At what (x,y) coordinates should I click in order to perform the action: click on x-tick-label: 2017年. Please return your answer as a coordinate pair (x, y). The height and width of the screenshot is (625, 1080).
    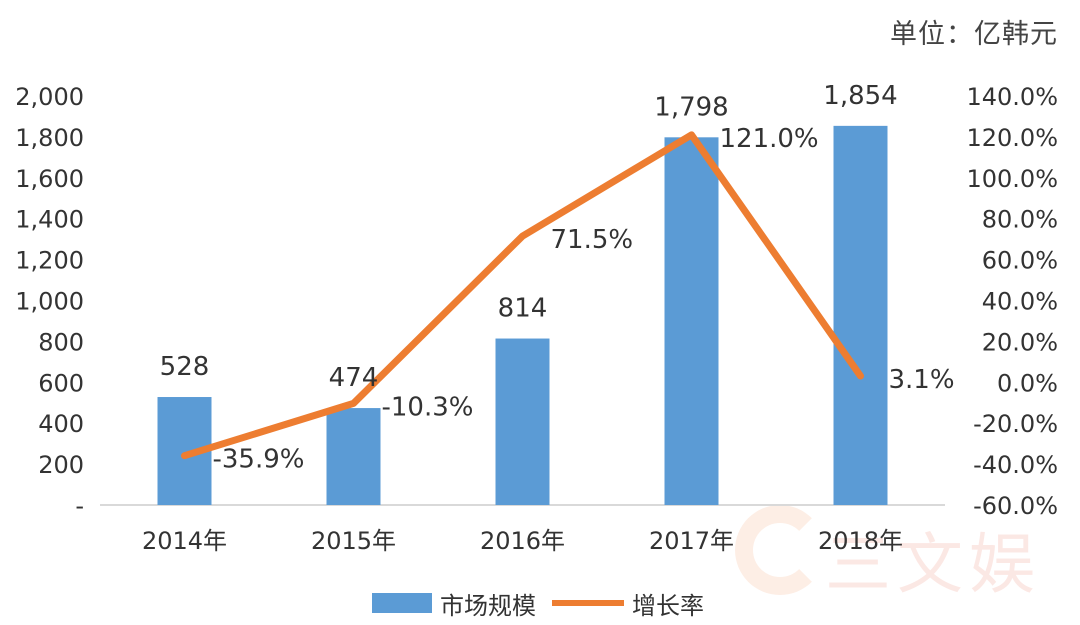
    Looking at the image, I should click on (691, 541).